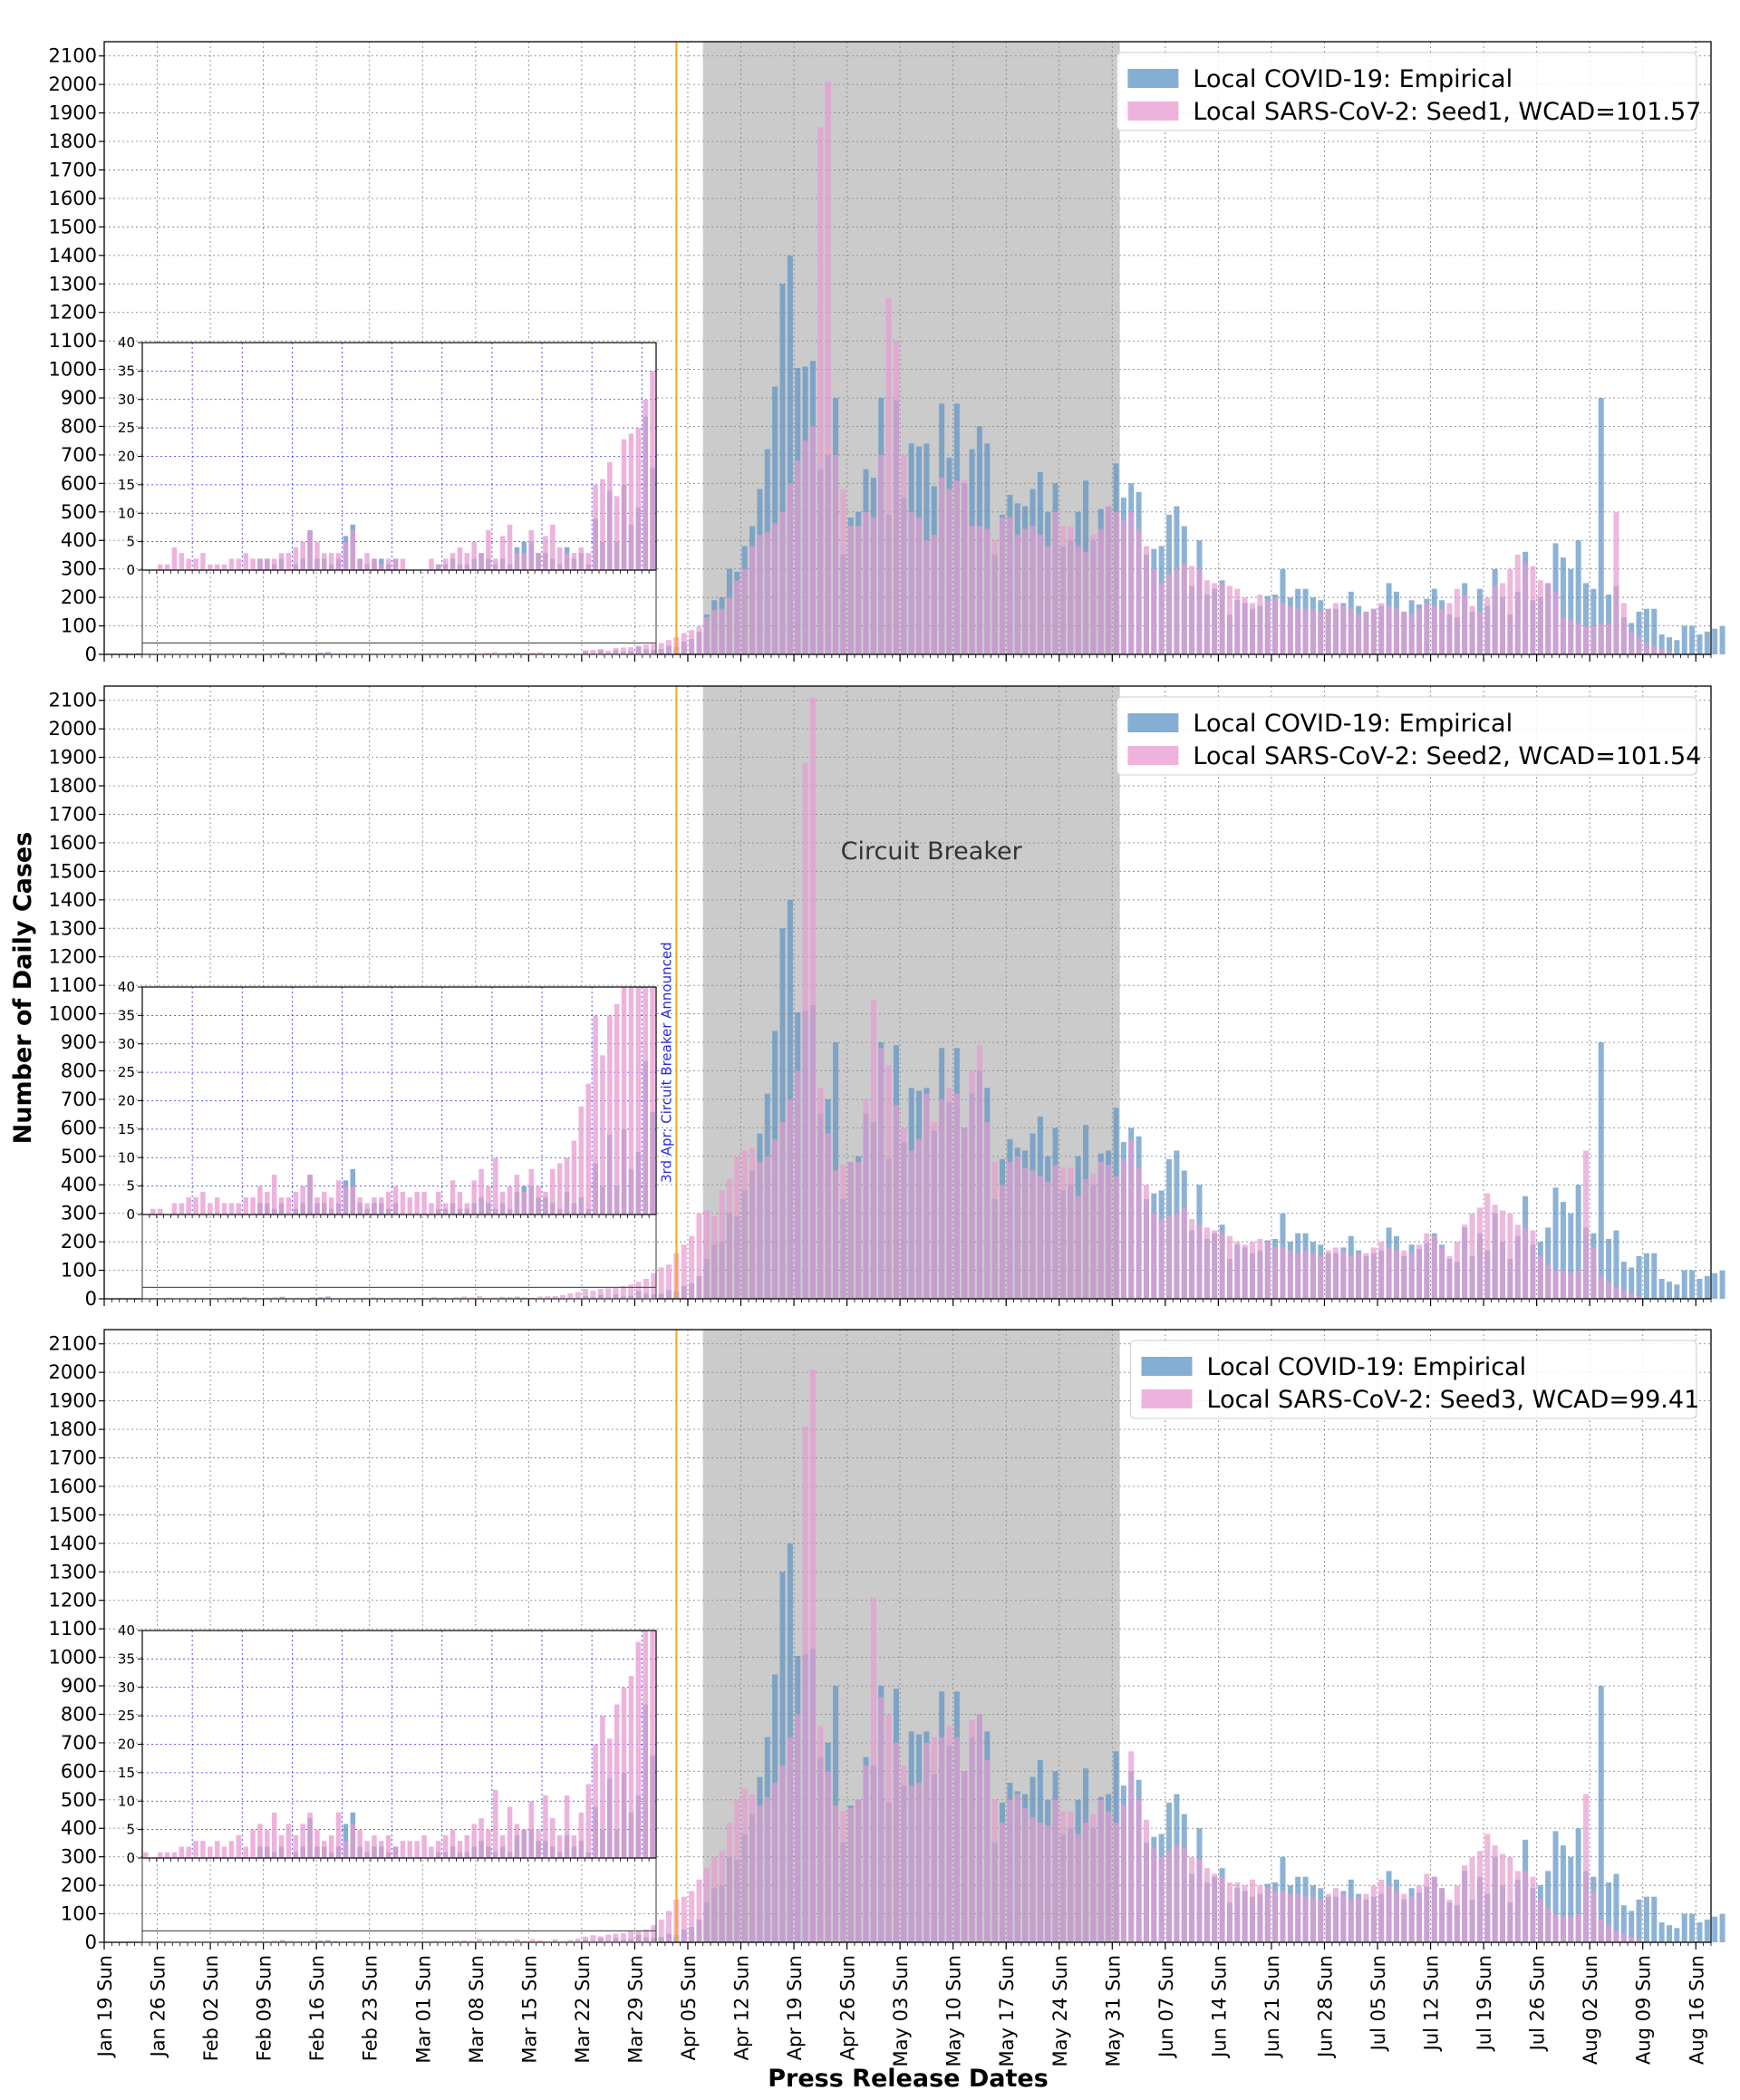  I want to click on x-tick-label: Jun 14 Sun, so click(1219, 2007).